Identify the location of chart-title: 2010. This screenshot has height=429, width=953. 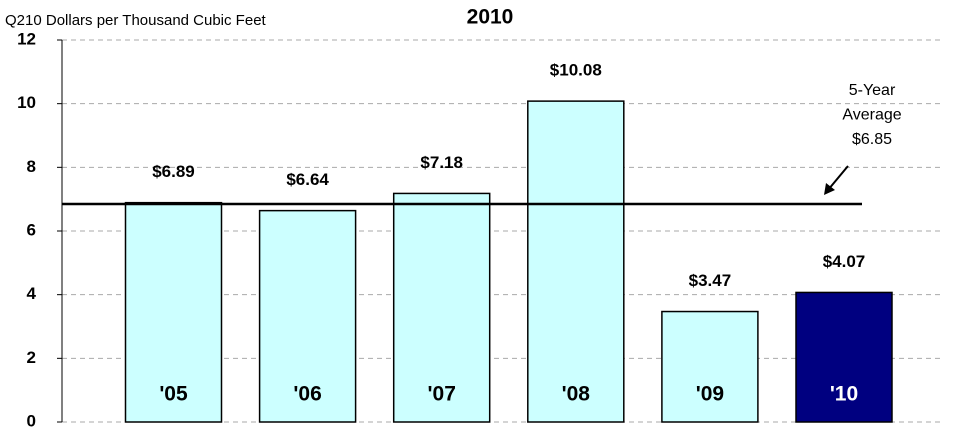
(490, 17).